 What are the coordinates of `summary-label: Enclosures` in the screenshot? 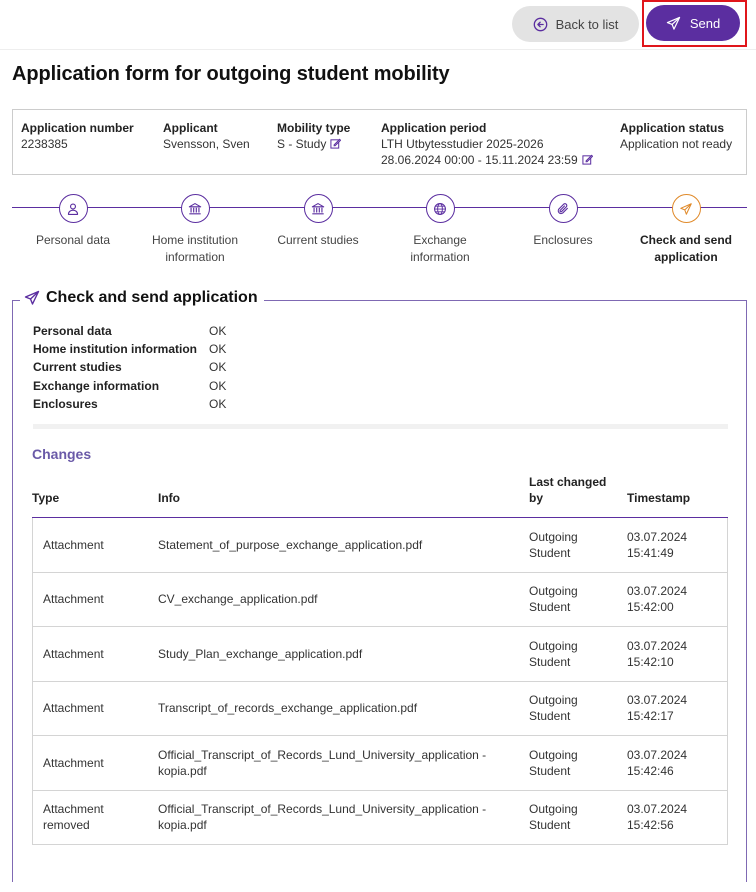 It's located at (65, 403).